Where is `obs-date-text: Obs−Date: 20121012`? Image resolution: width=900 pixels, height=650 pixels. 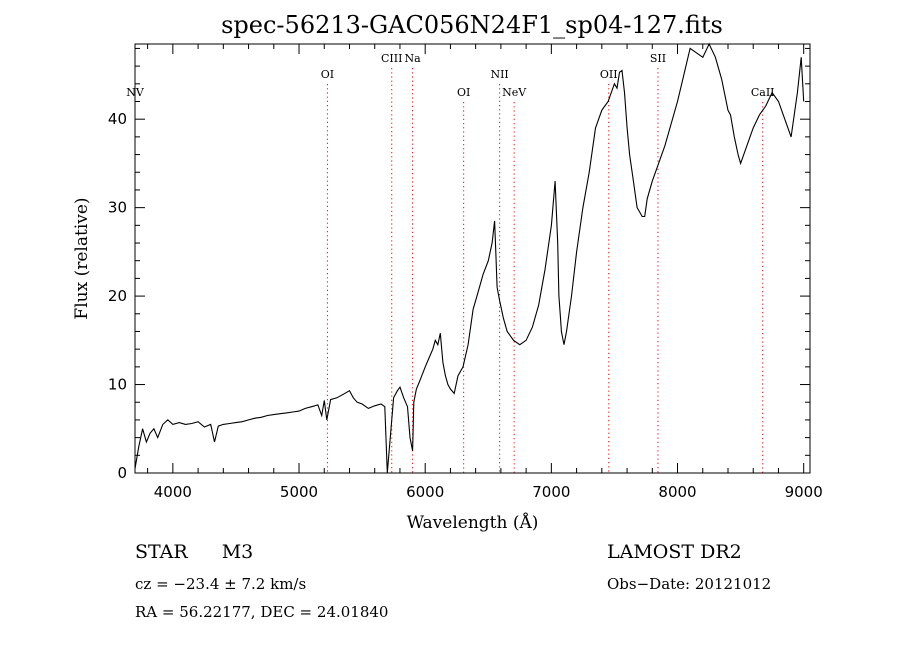
obs-date-text: Obs−Date: 20121012 is located at coordinates (689, 584).